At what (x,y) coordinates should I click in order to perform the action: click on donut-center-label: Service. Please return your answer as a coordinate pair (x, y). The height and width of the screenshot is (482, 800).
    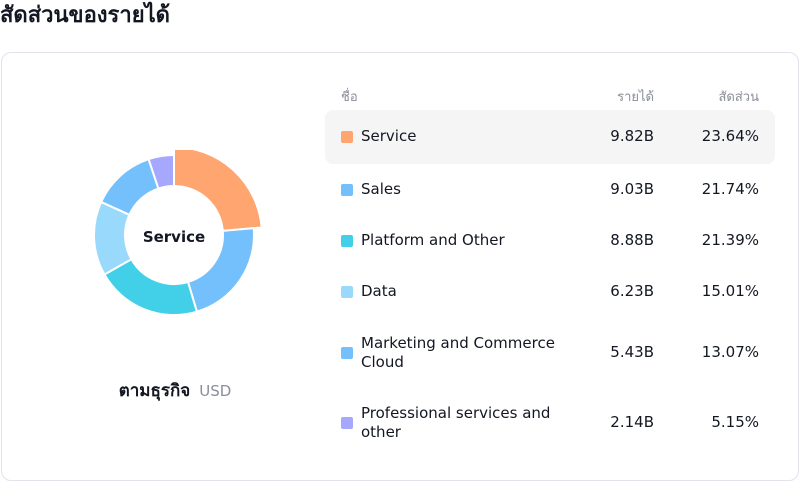
    Looking at the image, I should click on (174, 237).